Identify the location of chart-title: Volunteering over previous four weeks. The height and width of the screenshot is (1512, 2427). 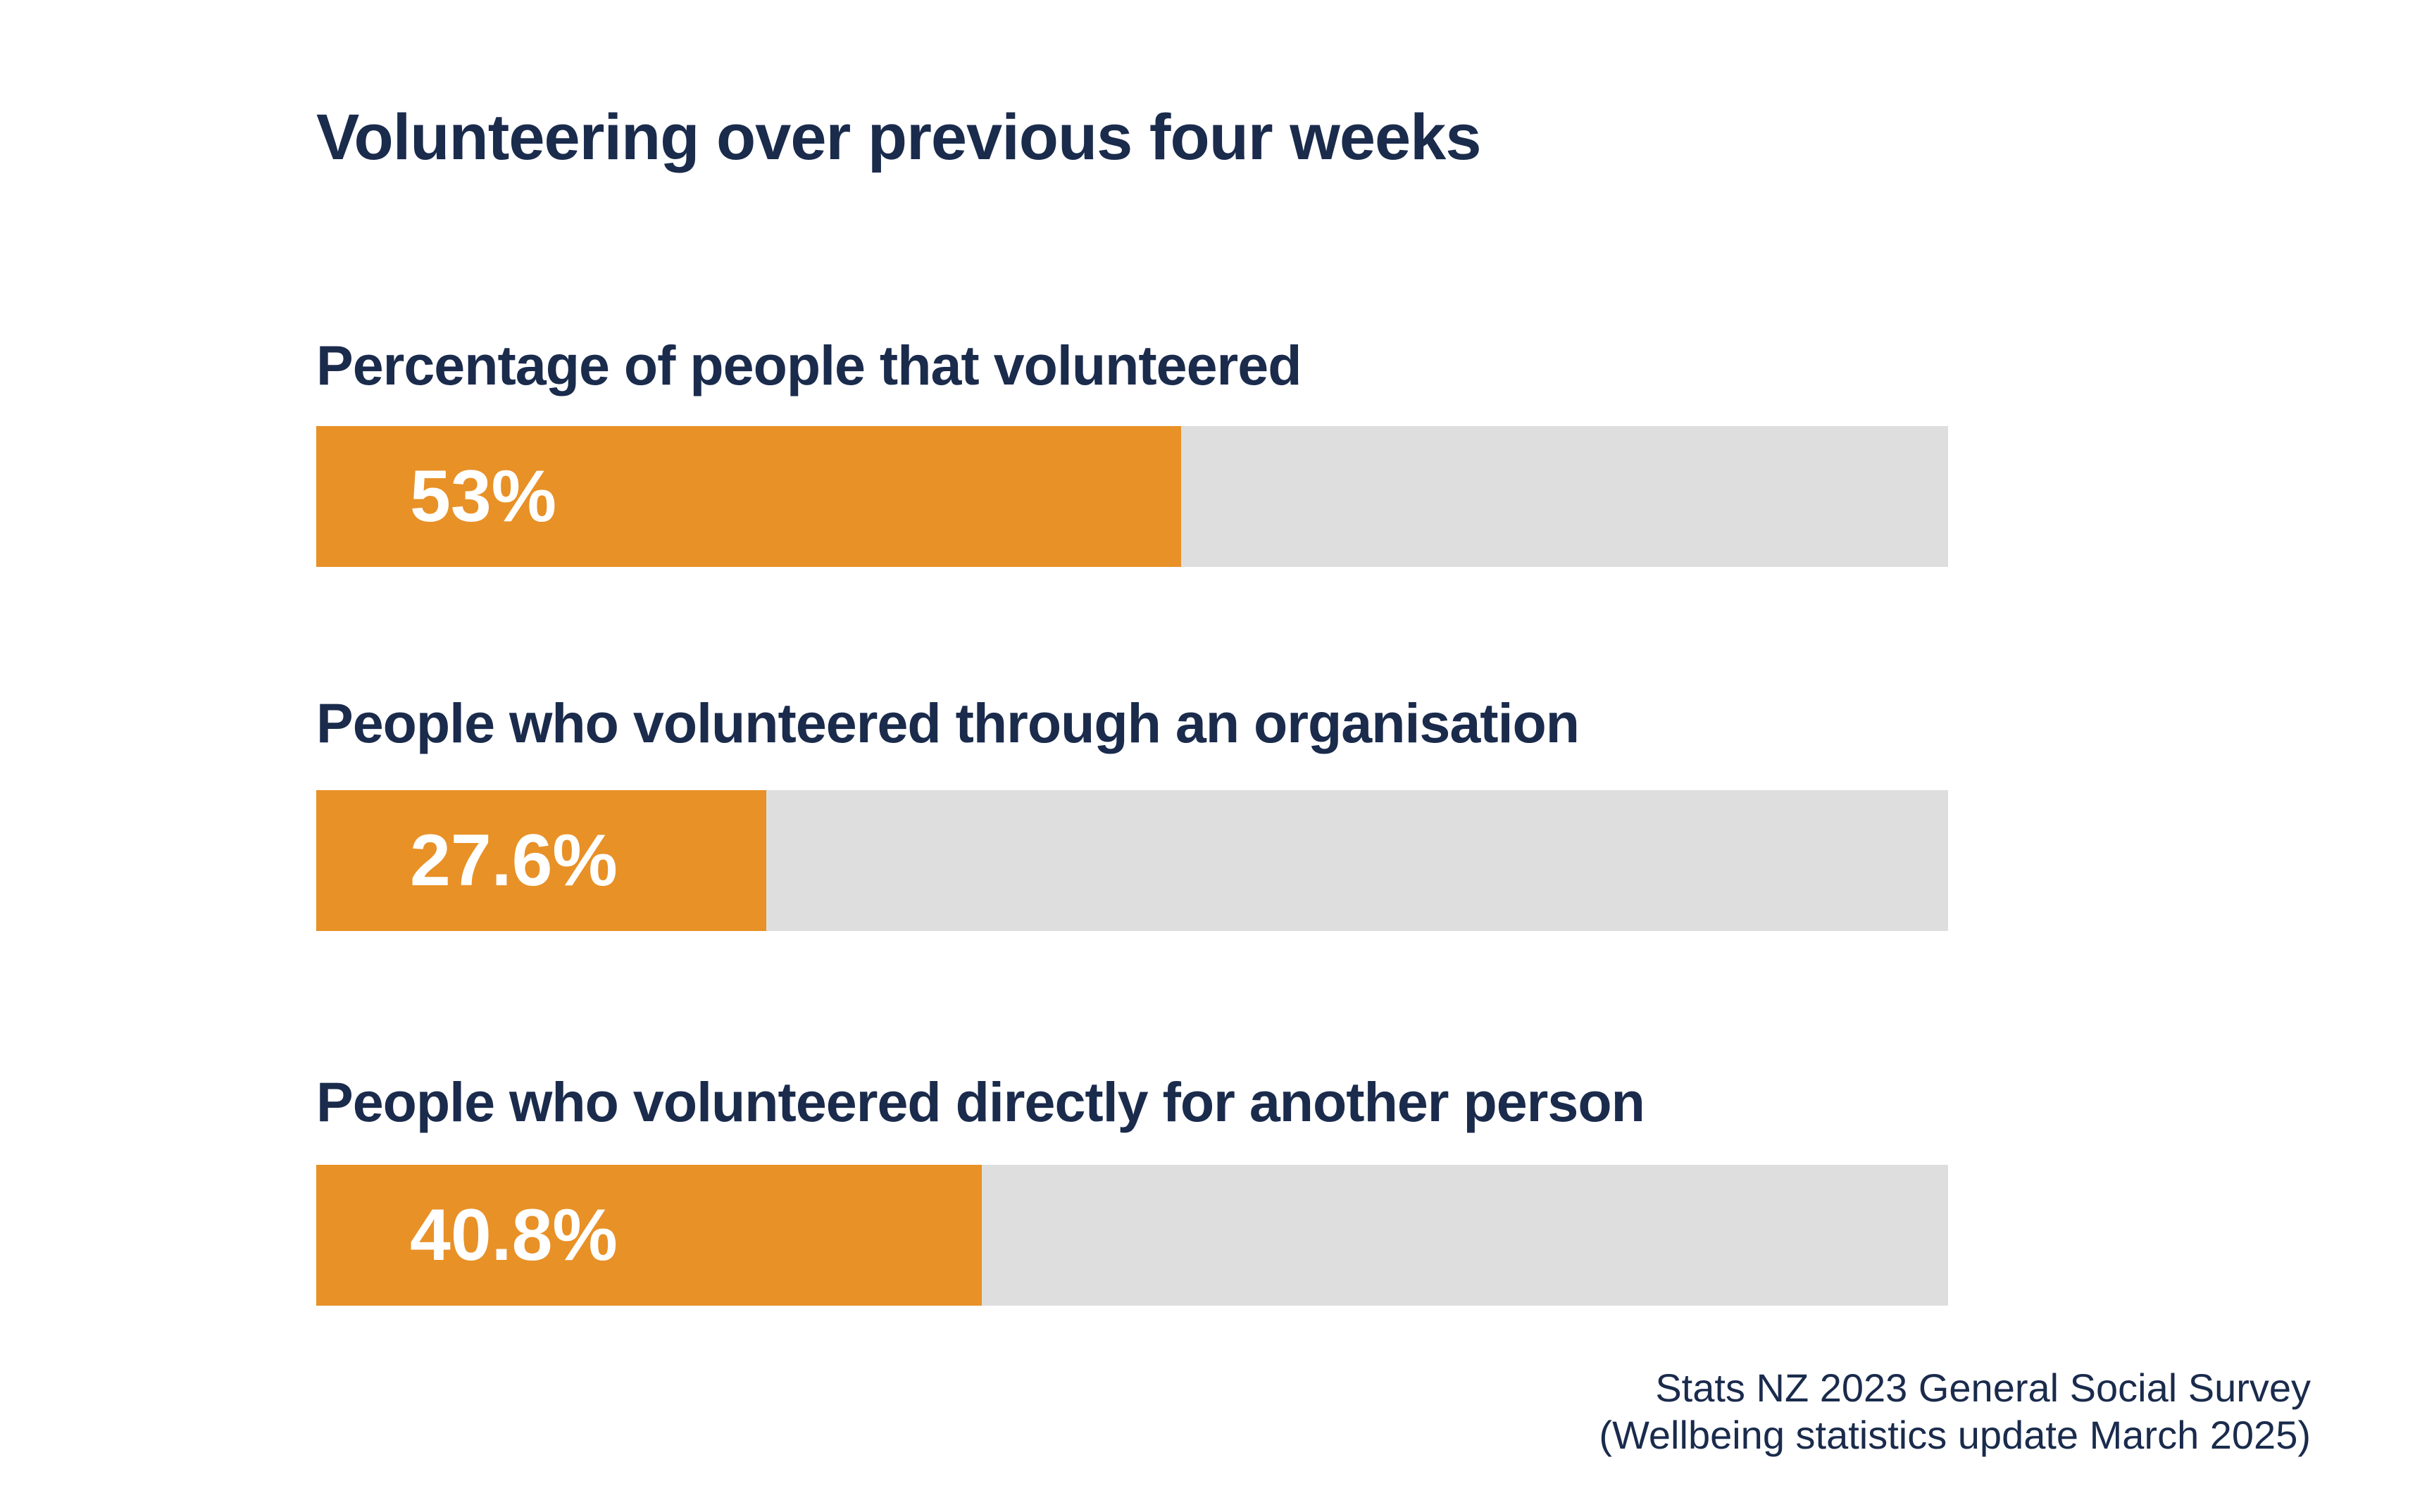
(898, 137).